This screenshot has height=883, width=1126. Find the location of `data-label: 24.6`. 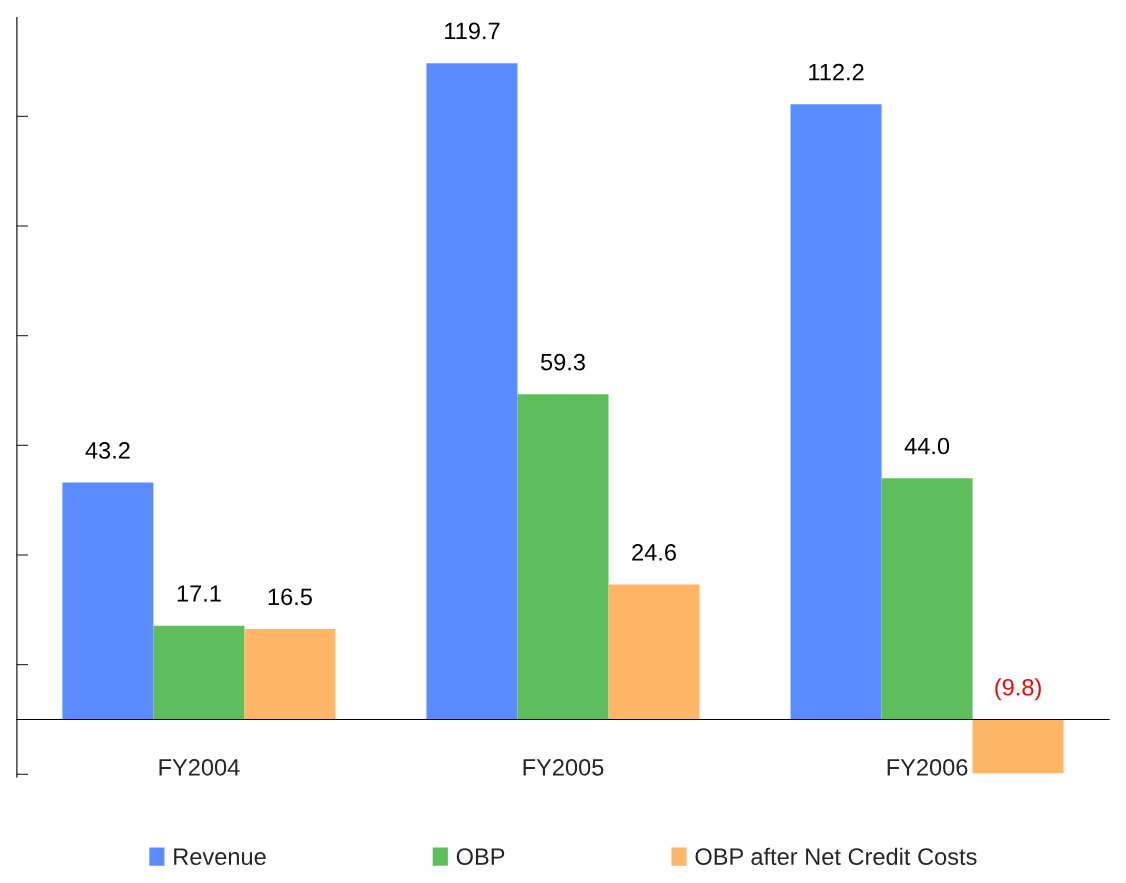

data-label: 24.6 is located at coordinates (654, 552).